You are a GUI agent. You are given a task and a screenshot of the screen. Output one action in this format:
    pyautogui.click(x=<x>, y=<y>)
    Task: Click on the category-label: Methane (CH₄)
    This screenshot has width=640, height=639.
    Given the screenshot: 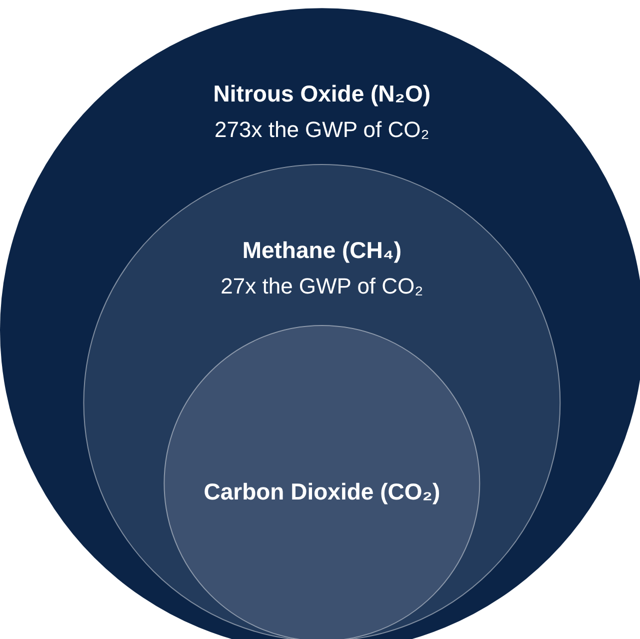 What is the action you would take?
    pyautogui.click(x=322, y=249)
    